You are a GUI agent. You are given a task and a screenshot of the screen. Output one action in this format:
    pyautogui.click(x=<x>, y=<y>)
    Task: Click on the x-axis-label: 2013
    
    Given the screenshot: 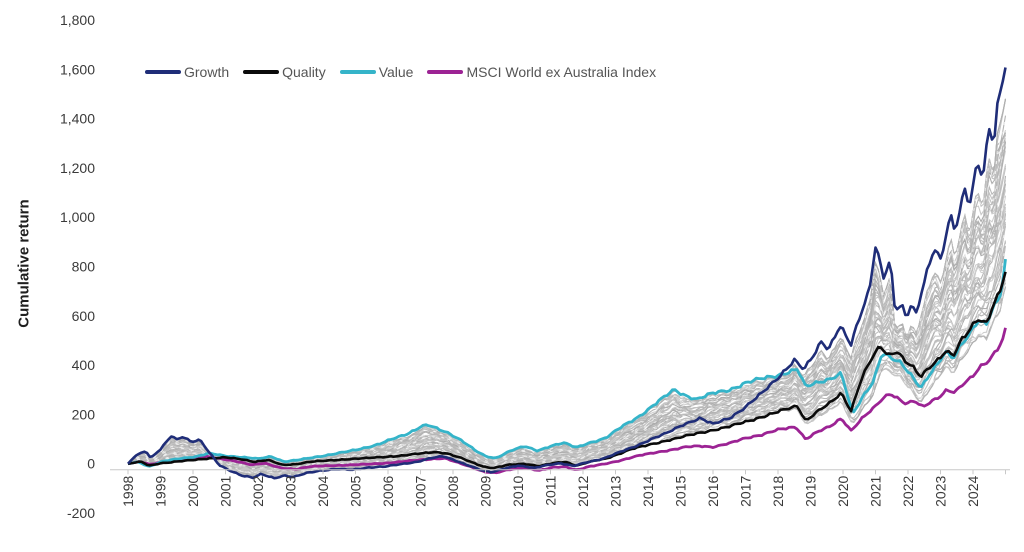 What is the action you would take?
    pyautogui.click(x=616, y=490)
    